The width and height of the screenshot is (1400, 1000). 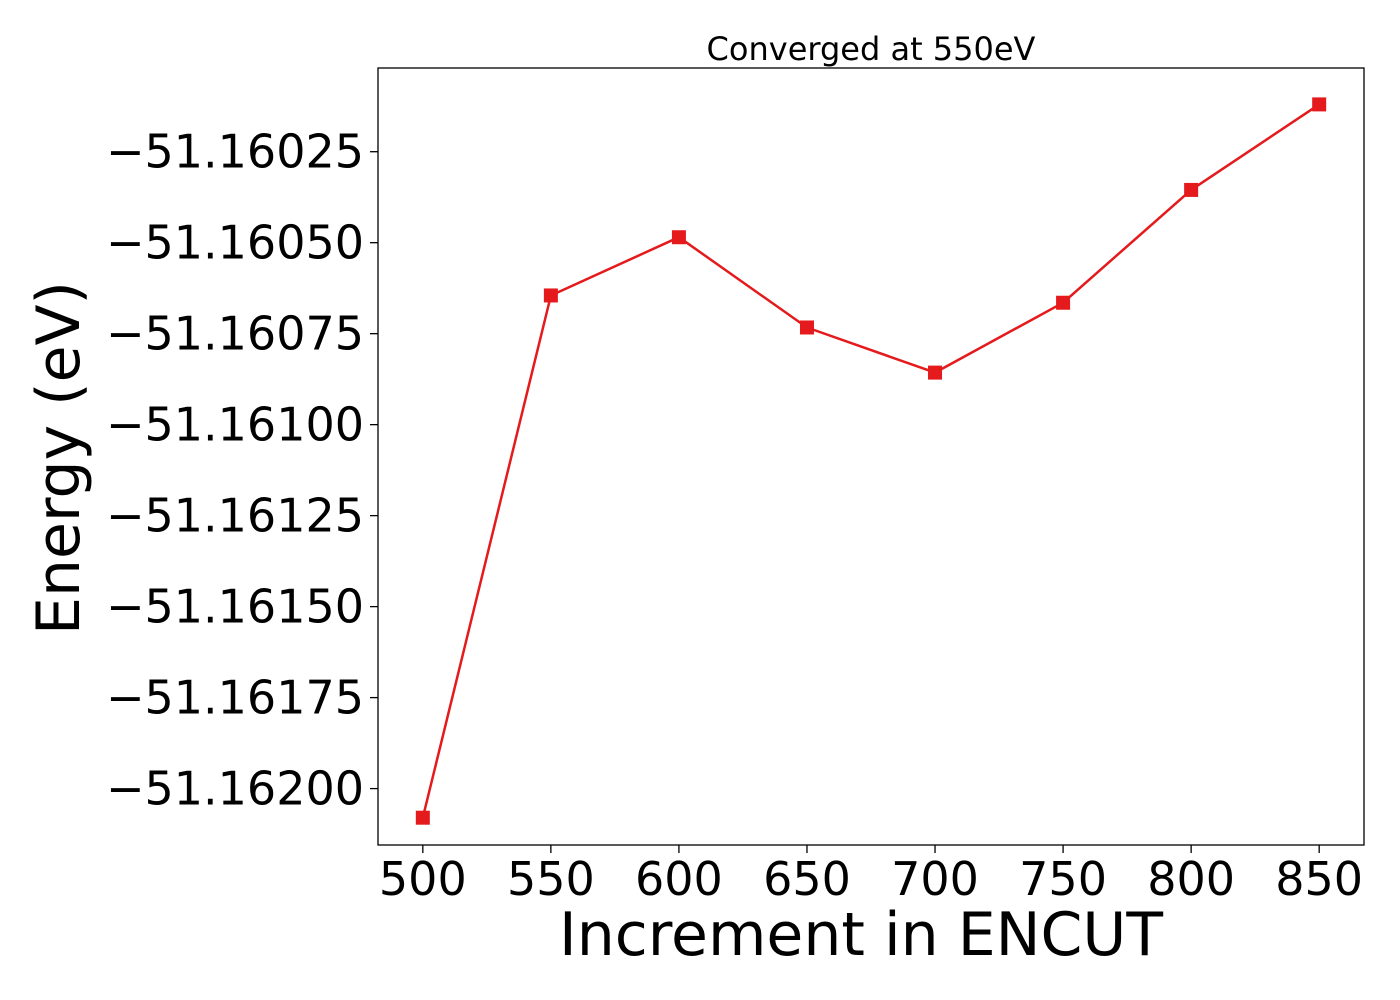 What do you see at coordinates (1191, 879) in the screenshot?
I see `x-tick-label: 800` at bounding box center [1191, 879].